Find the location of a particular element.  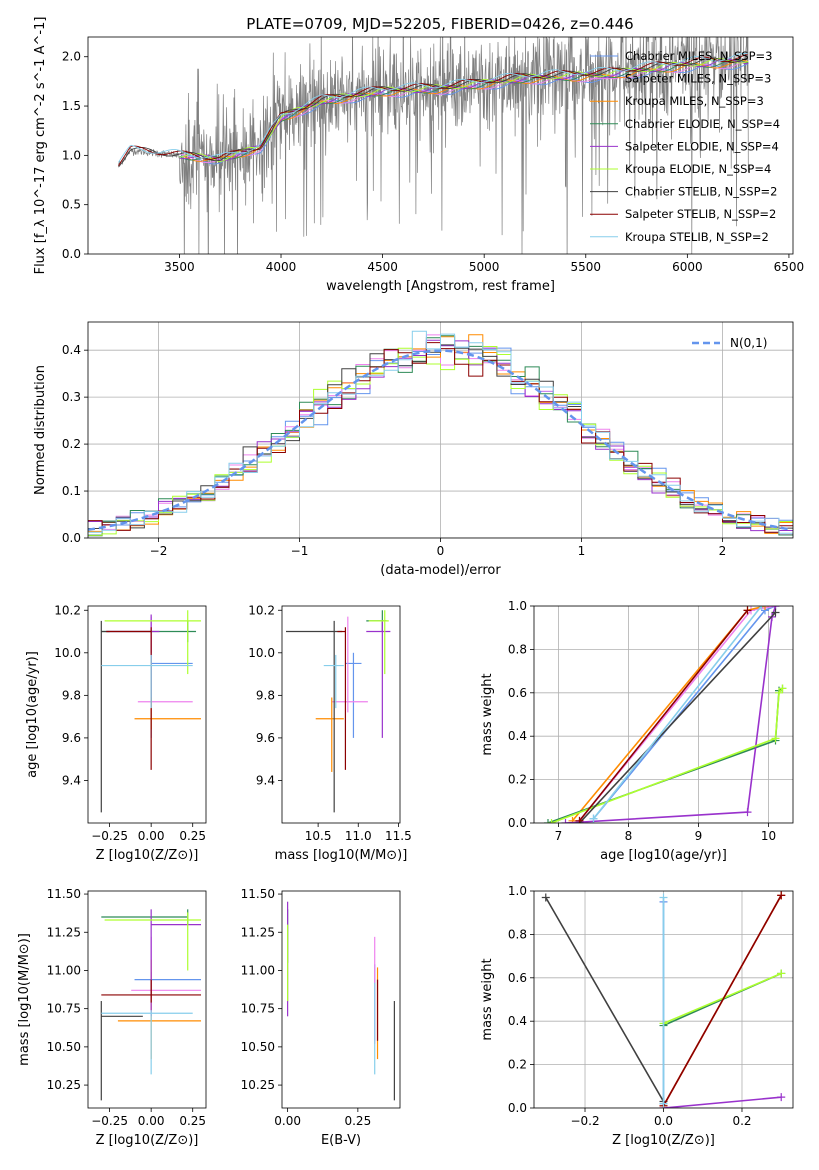

mass-vs-ebv-xtick-label: 0.25 is located at coordinates (357, 1121).